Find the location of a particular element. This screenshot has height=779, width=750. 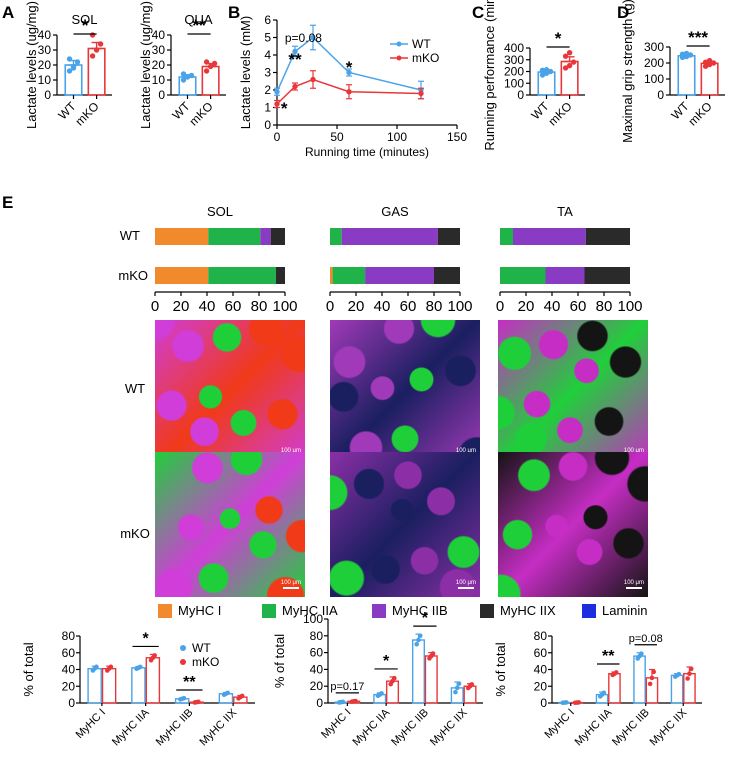

legend-swatch-myhc-iia is located at coordinates (269, 610).